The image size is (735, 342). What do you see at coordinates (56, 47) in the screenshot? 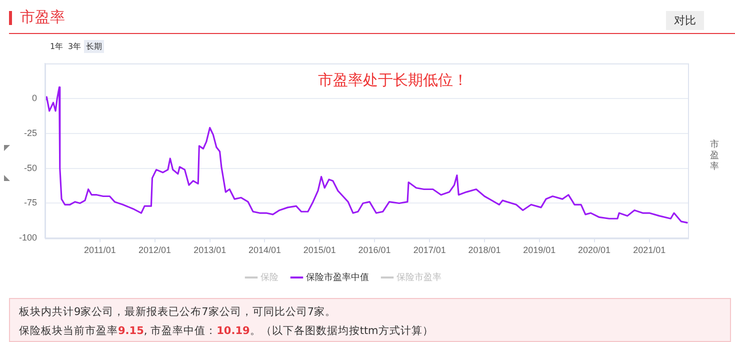
I see `text: 1年` at bounding box center [56, 47].